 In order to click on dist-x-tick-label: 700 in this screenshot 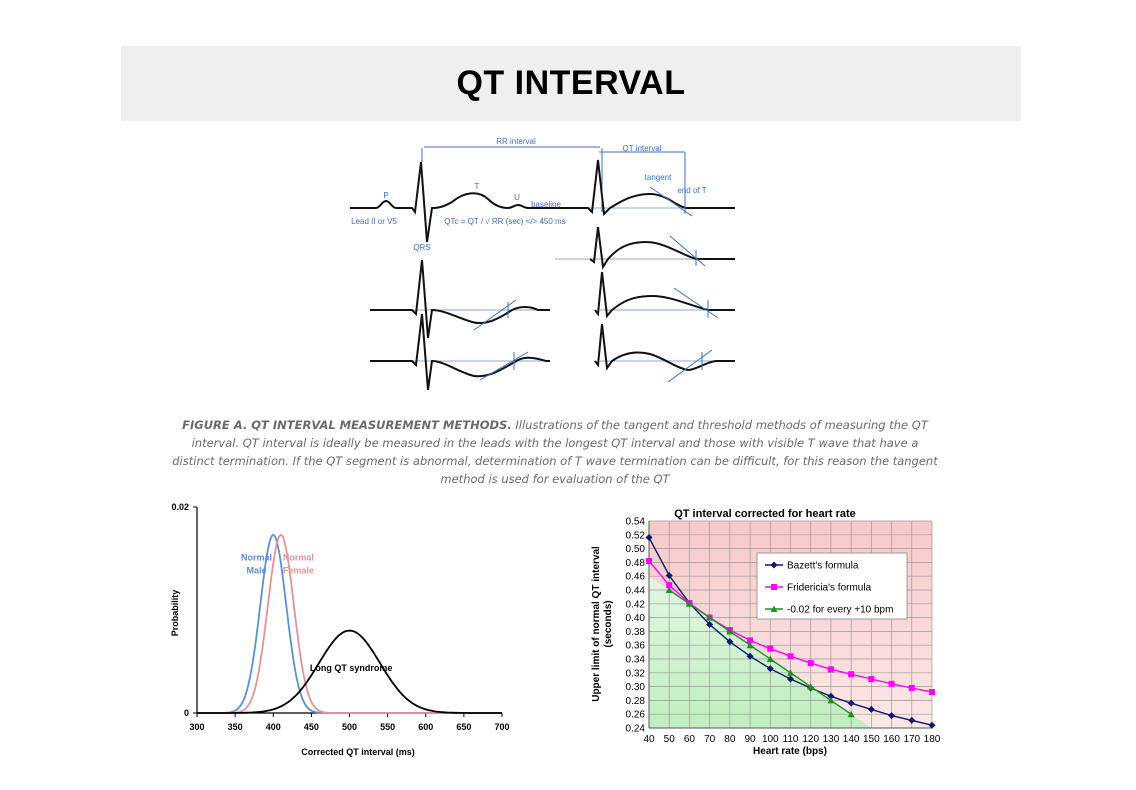, I will do `click(501, 727)`.